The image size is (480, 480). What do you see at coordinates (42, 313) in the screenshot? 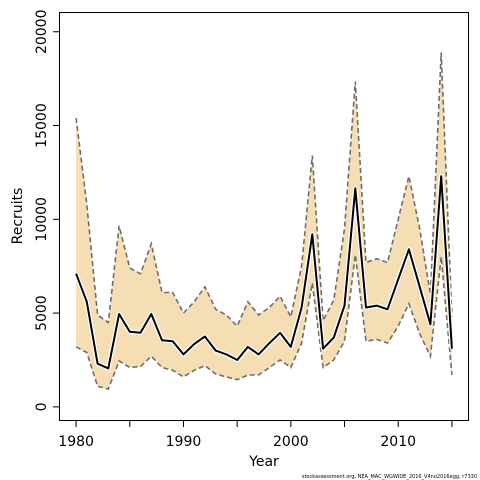
I see `y-tick-label-5000: 5000` at bounding box center [42, 313].